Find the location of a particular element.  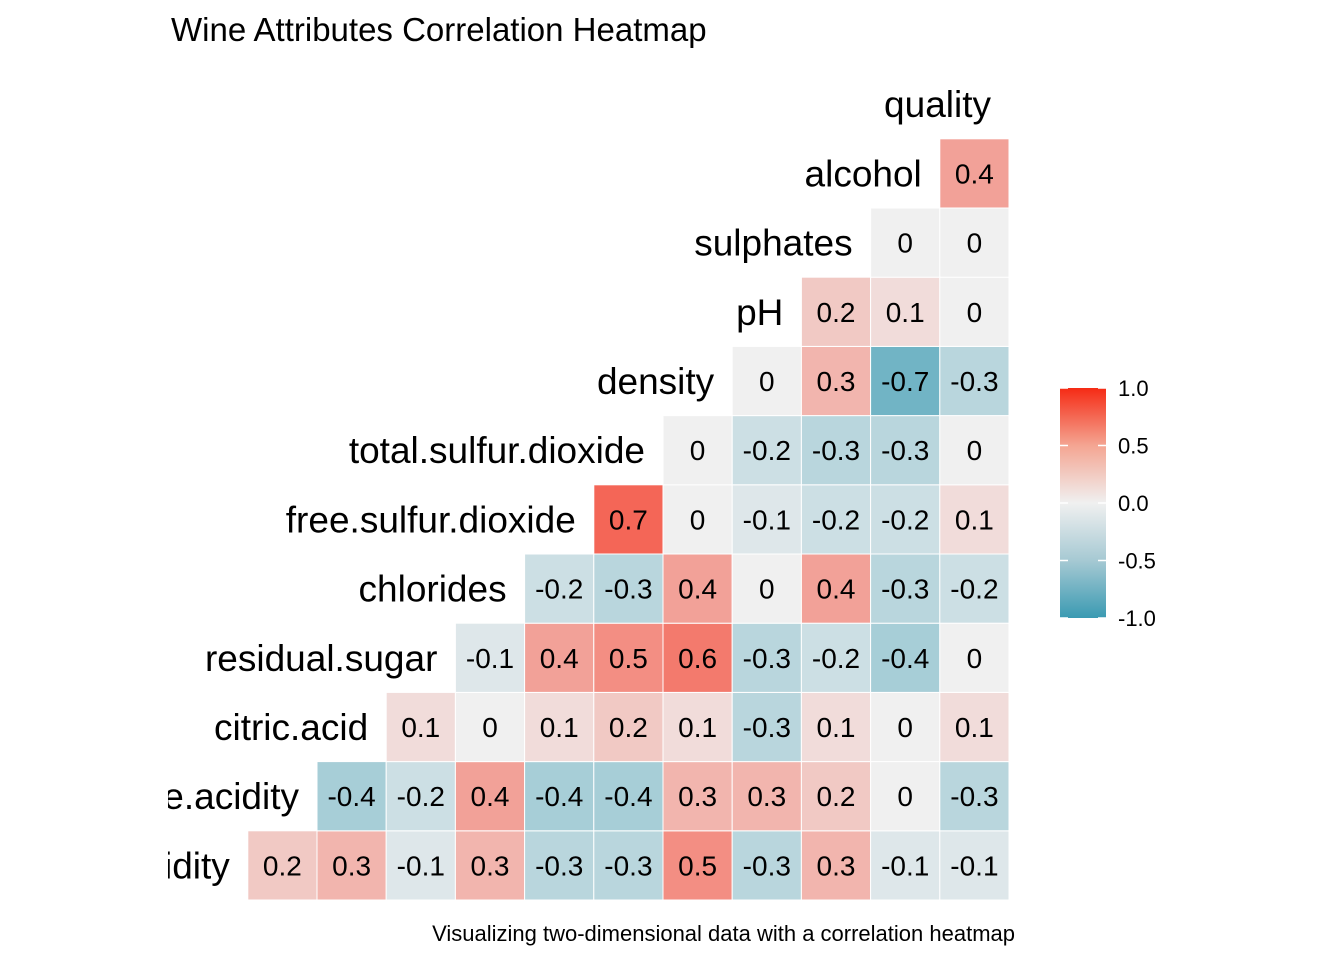

legend-tick-label: 1.0 is located at coordinates (1133, 388).